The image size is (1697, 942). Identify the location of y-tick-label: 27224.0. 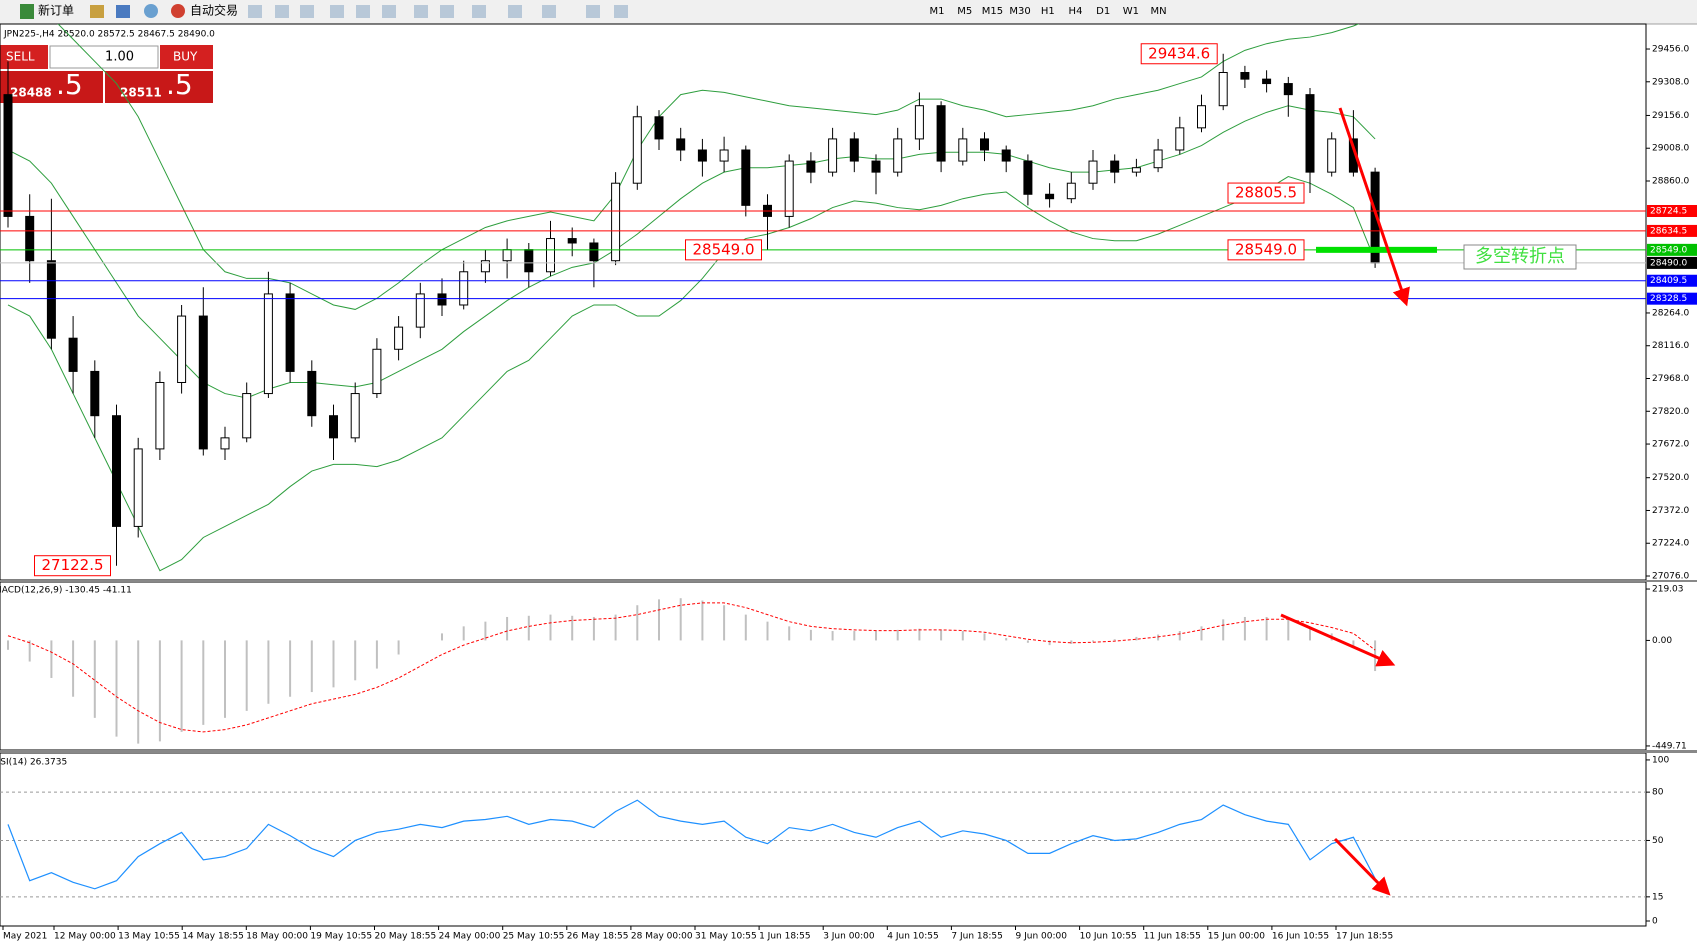
(1670, 544).